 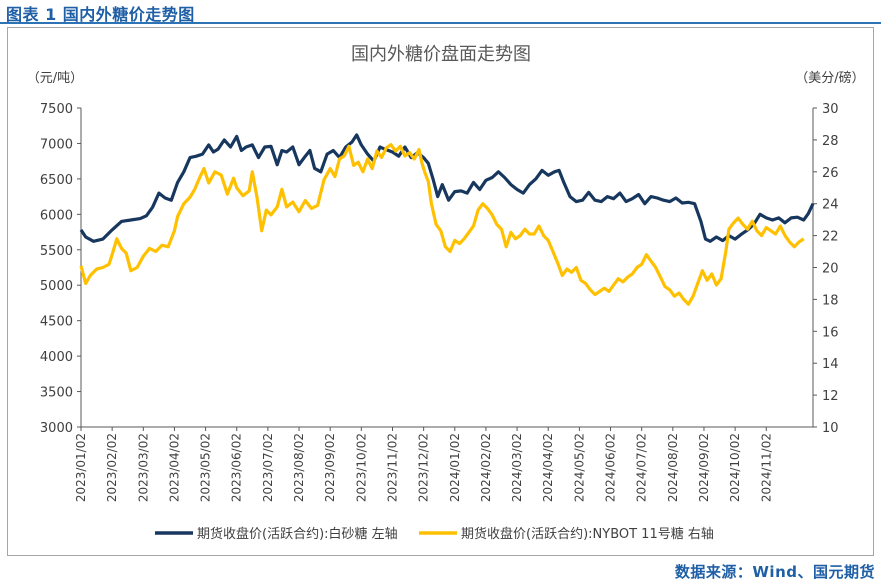 I want to click on right-tick-label: 12, so click(x=830, y=396).